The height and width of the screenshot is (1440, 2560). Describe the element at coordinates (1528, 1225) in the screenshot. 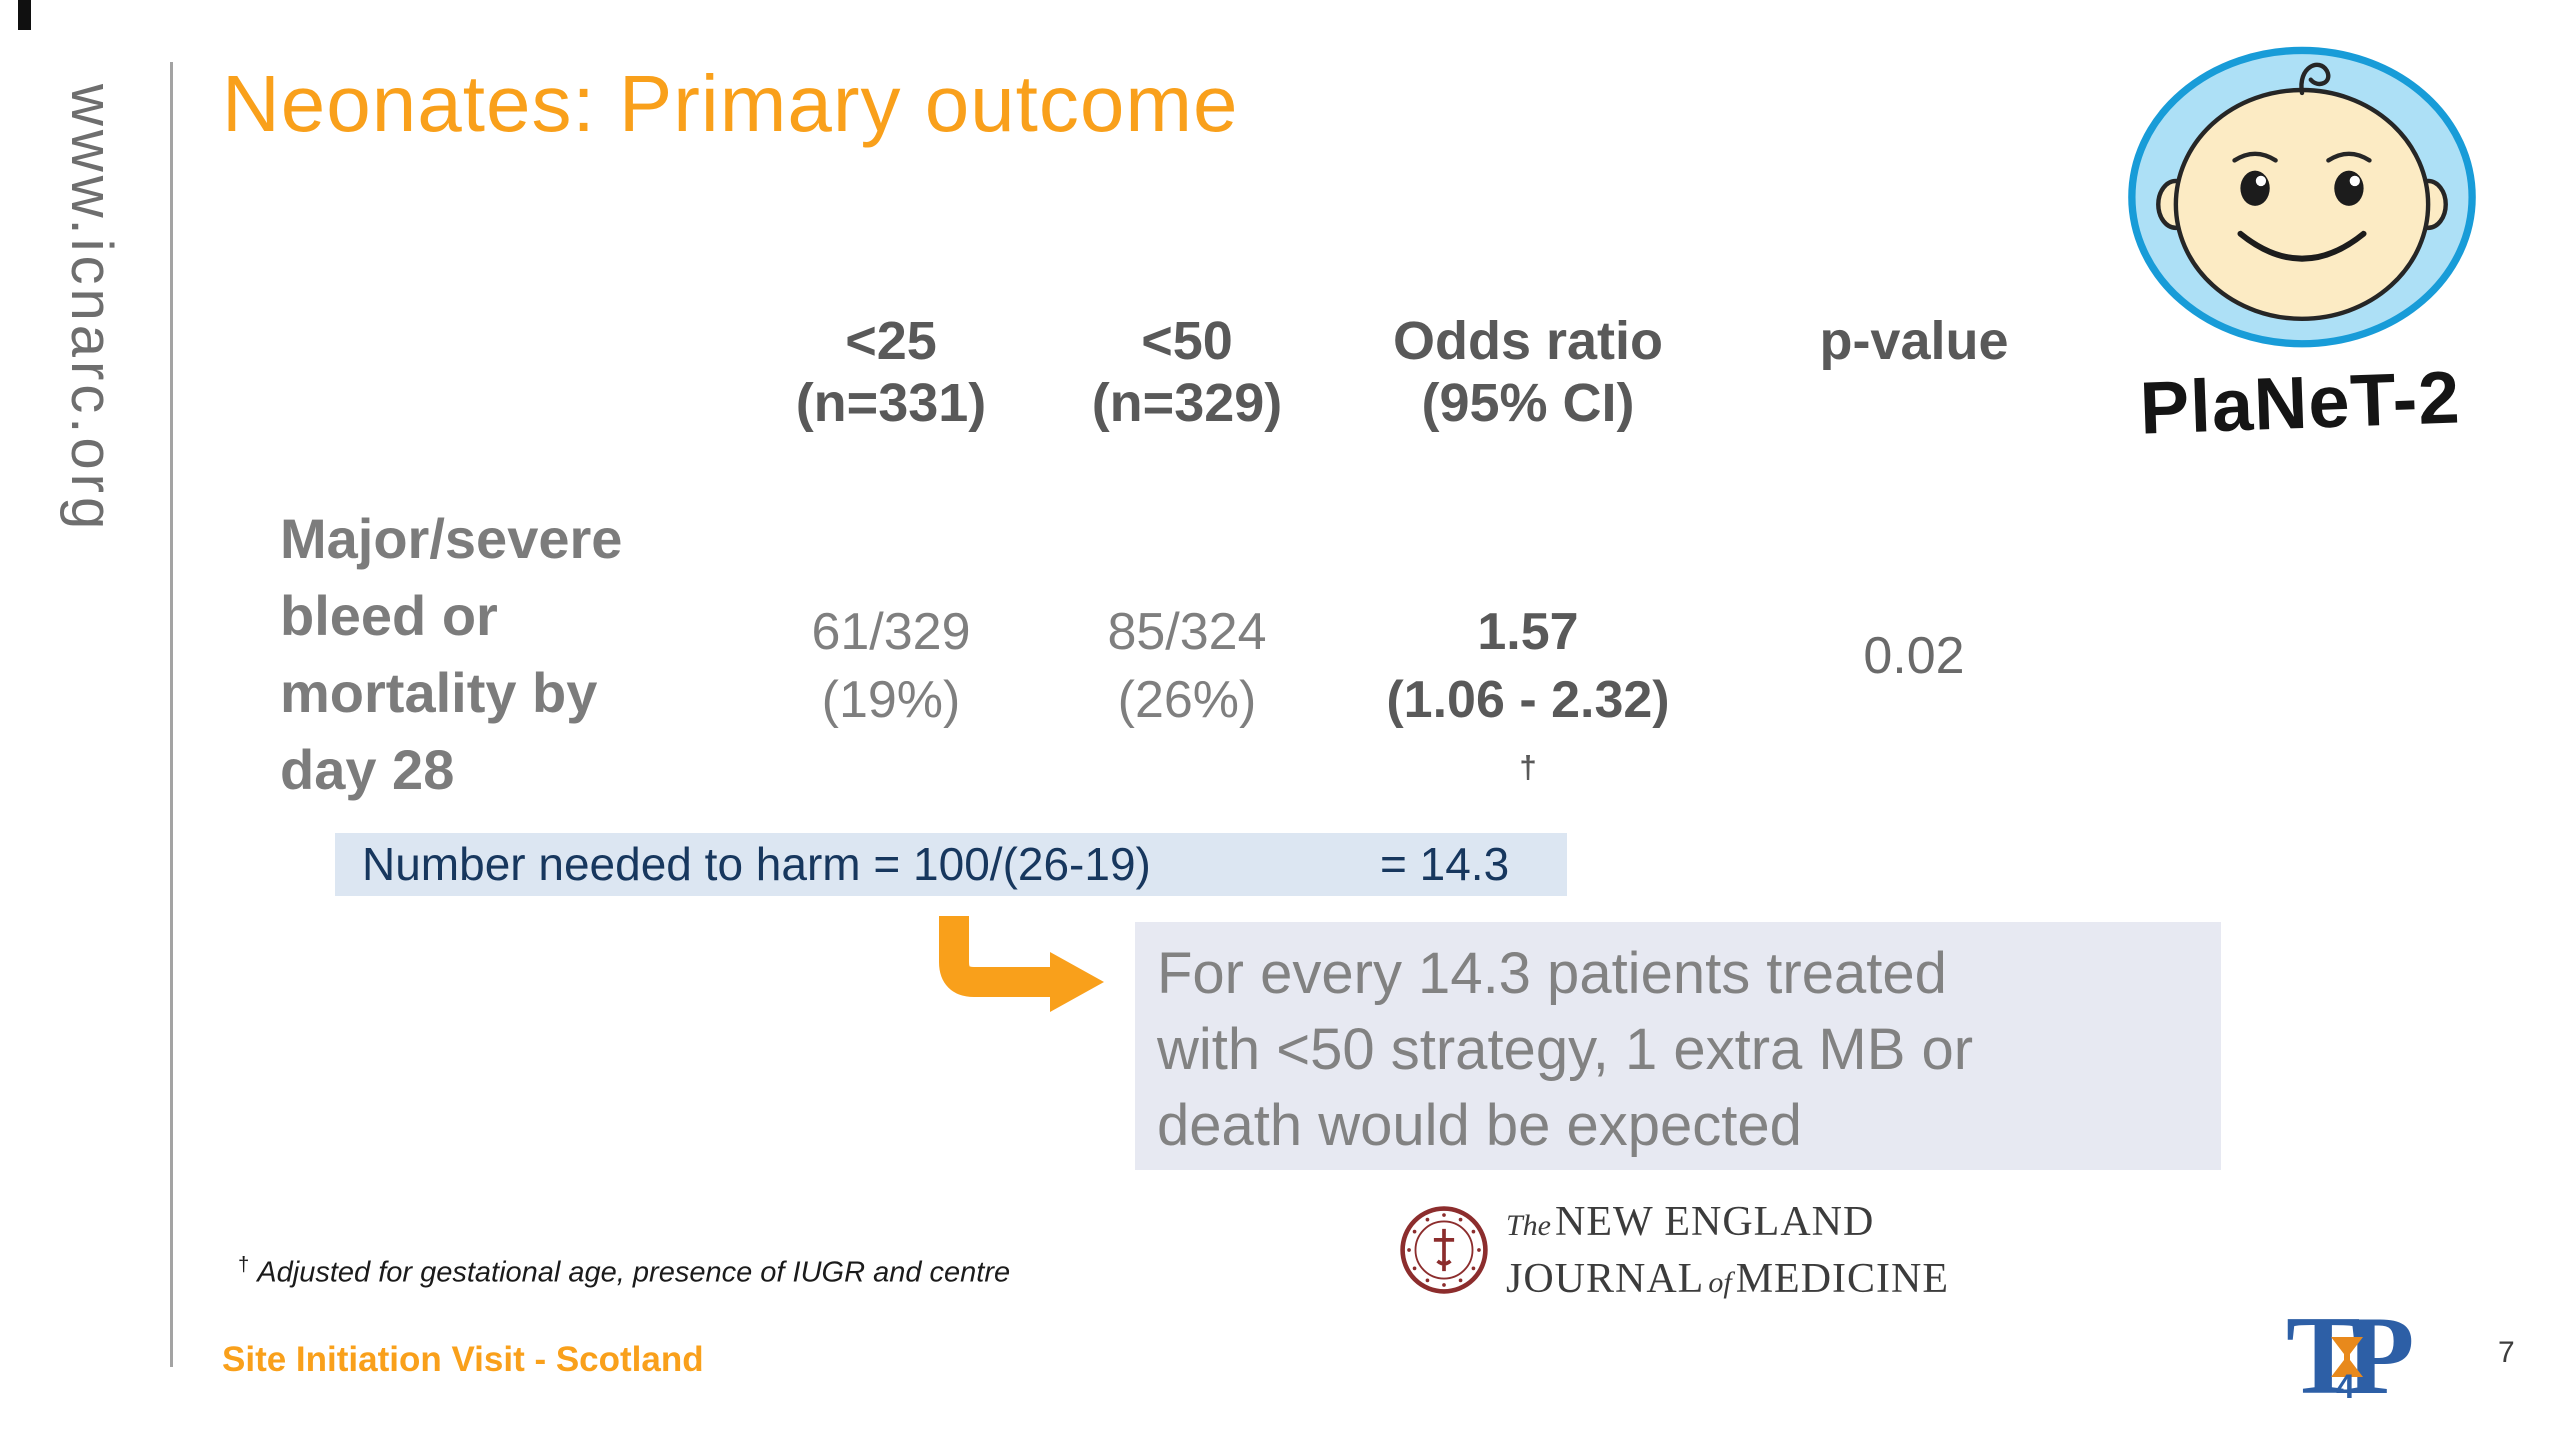

I see `nejm-the: The` at that location.